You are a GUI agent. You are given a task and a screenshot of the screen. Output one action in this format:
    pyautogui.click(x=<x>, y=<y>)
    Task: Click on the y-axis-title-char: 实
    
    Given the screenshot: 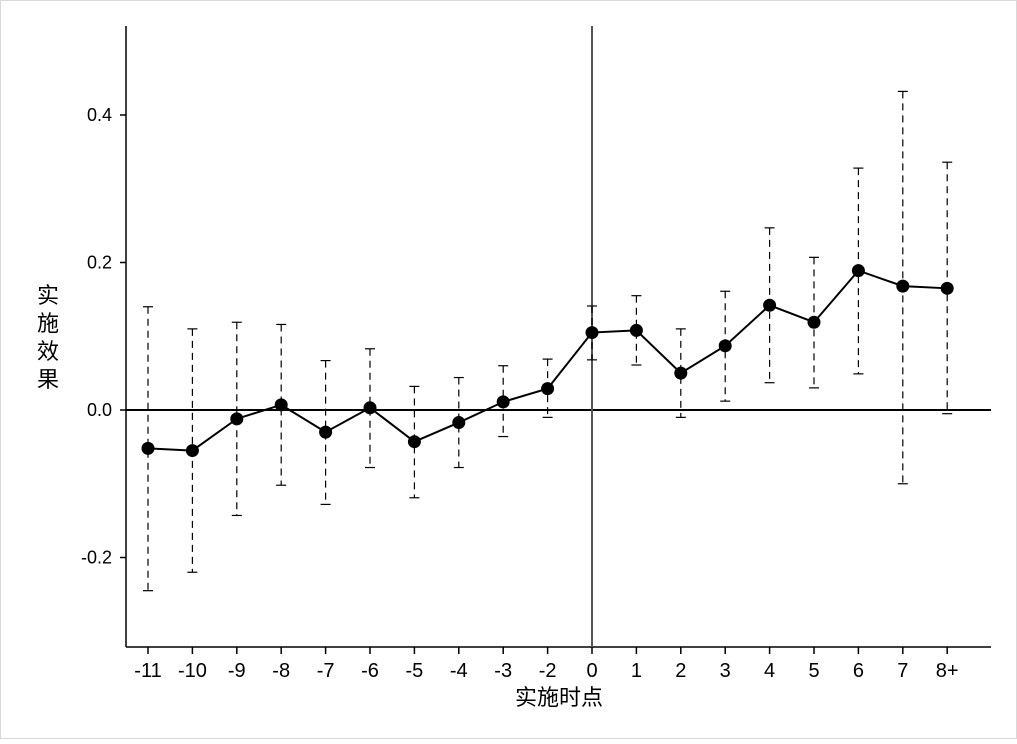 What is the action you would take?
    pyautogui.click(x=48, y=295)
    